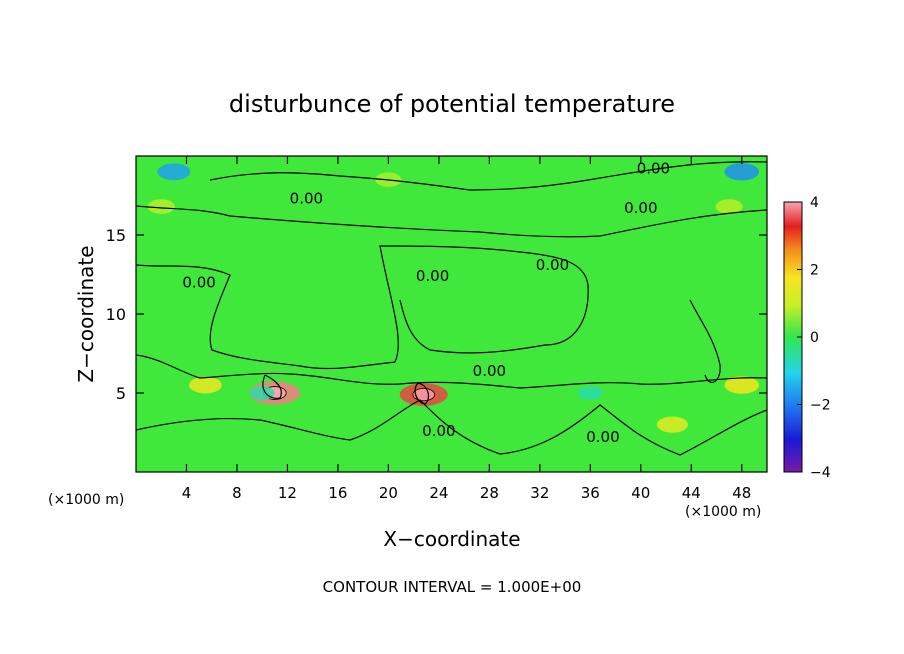 The width and height of the screenshot is (904, 654). I want to click on x-tick-label: 28, so click(489, 493).